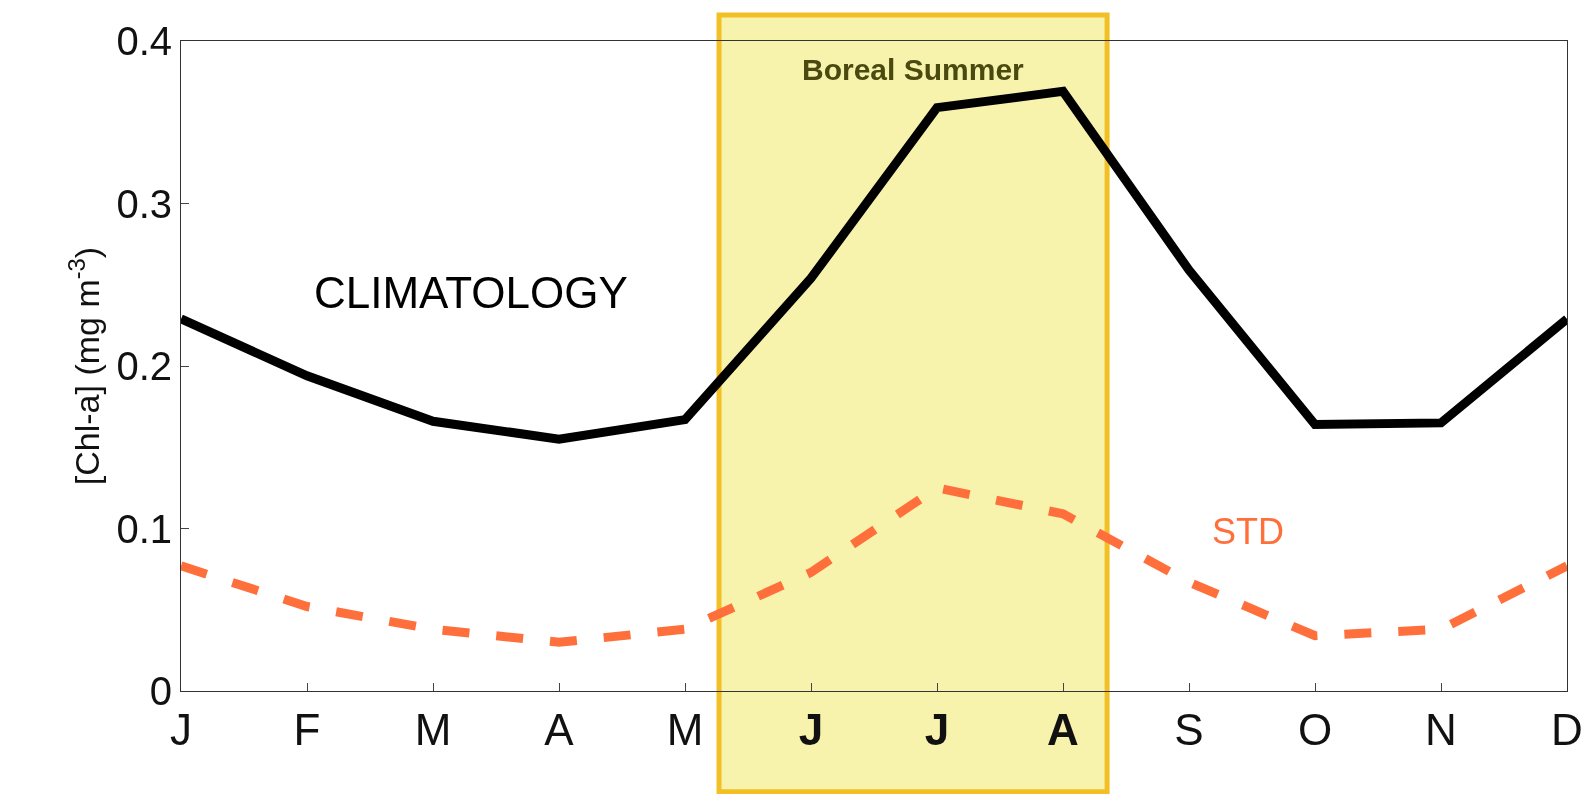  I want to click on y-tick-label: 0.4, so click(144, 41).